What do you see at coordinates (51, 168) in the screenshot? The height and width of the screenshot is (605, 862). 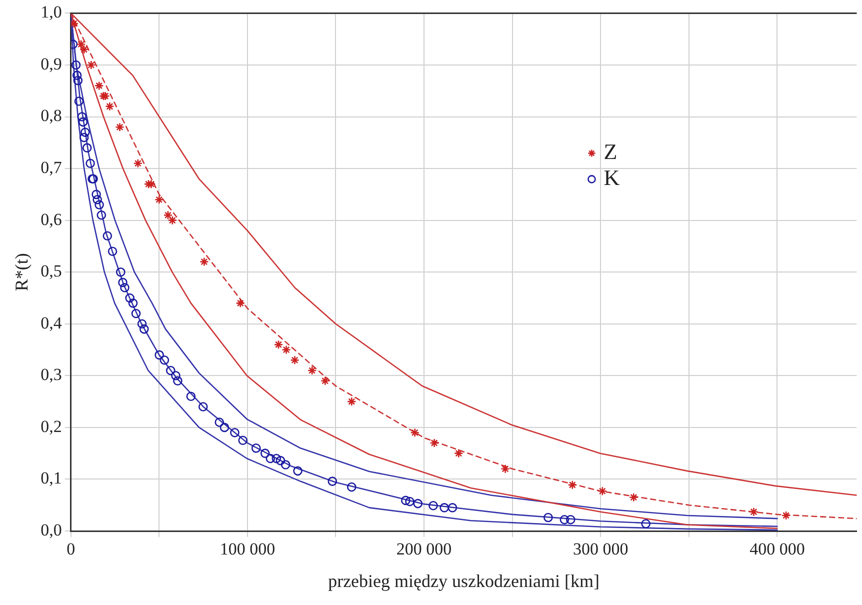 I see `y-tick-label: 0,7` at bounding box center [51, 168].